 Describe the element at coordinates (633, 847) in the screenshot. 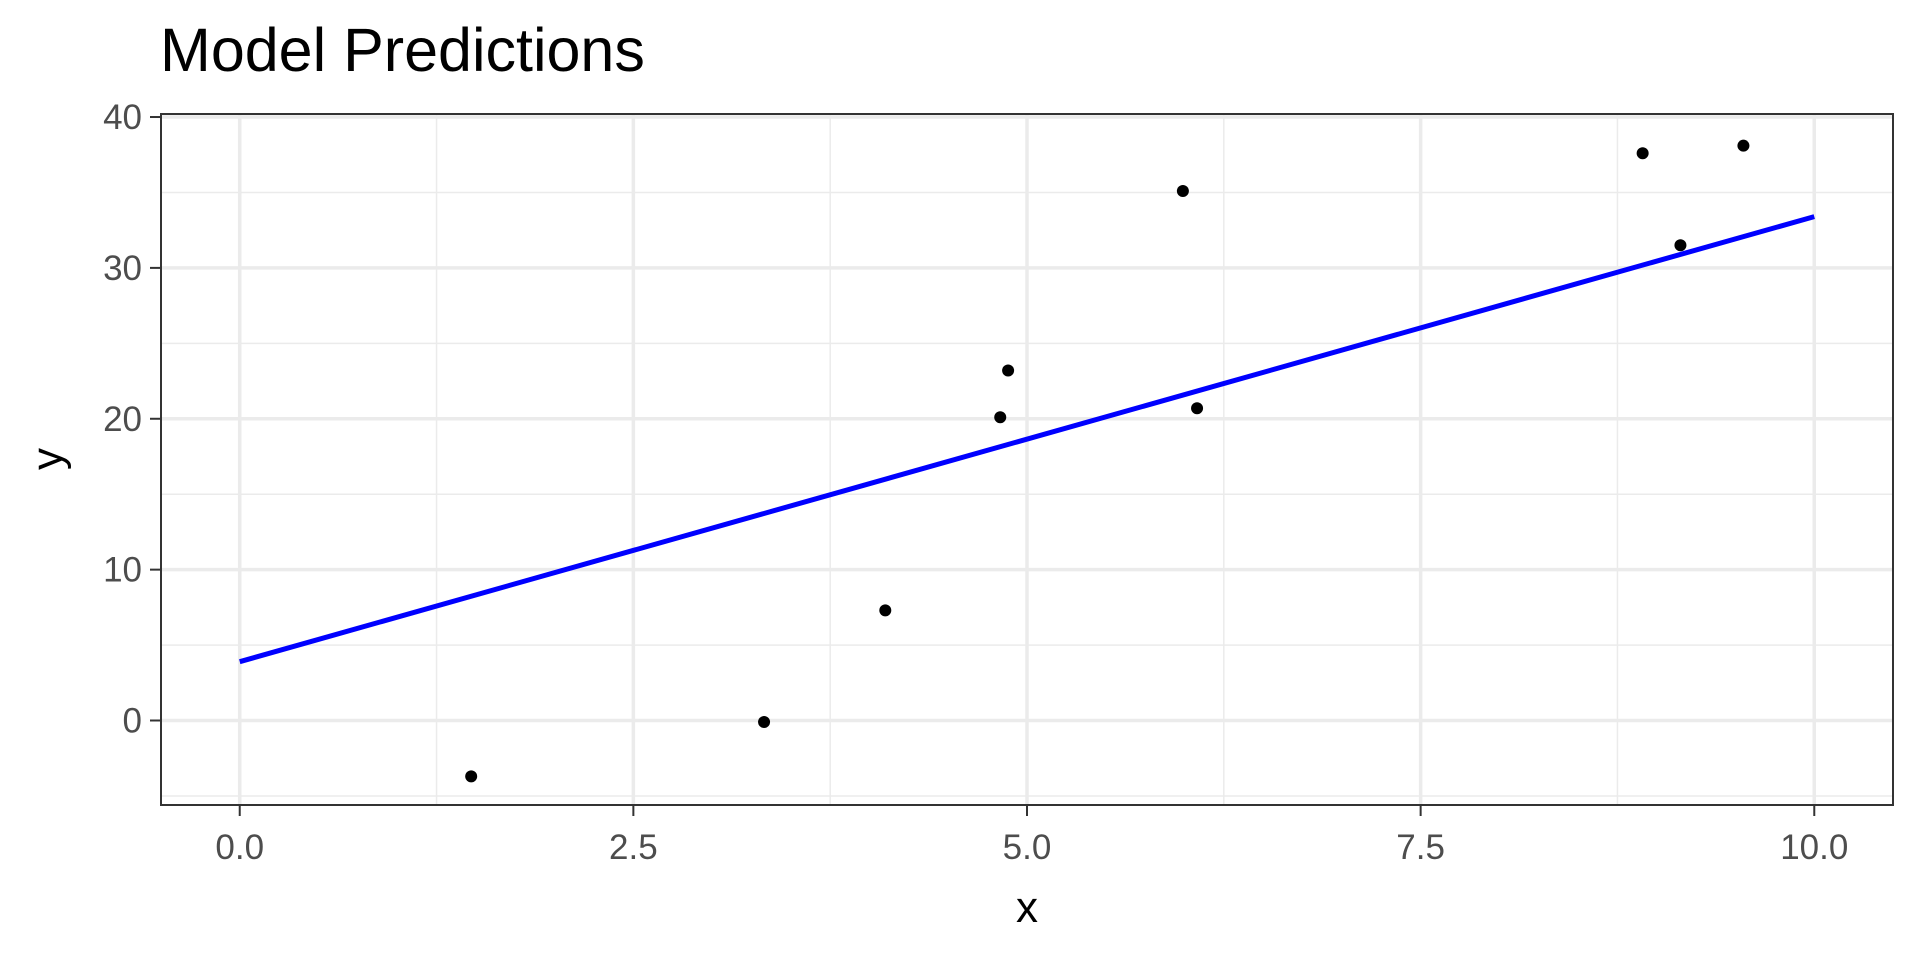

I see `x-tick-label: 2.5` at that location.